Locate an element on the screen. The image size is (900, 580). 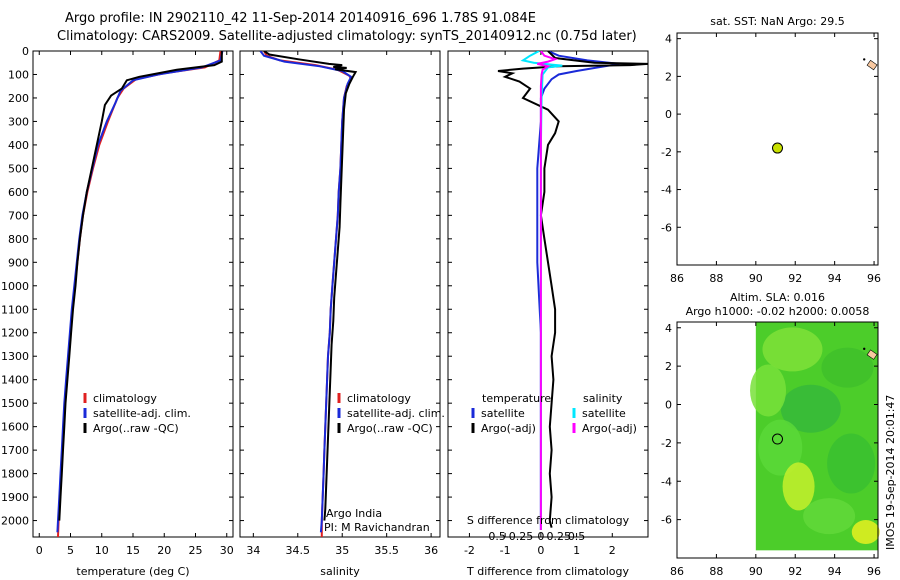
difference-xlabel: T difference from climatology is located at coordinates (547, 571).